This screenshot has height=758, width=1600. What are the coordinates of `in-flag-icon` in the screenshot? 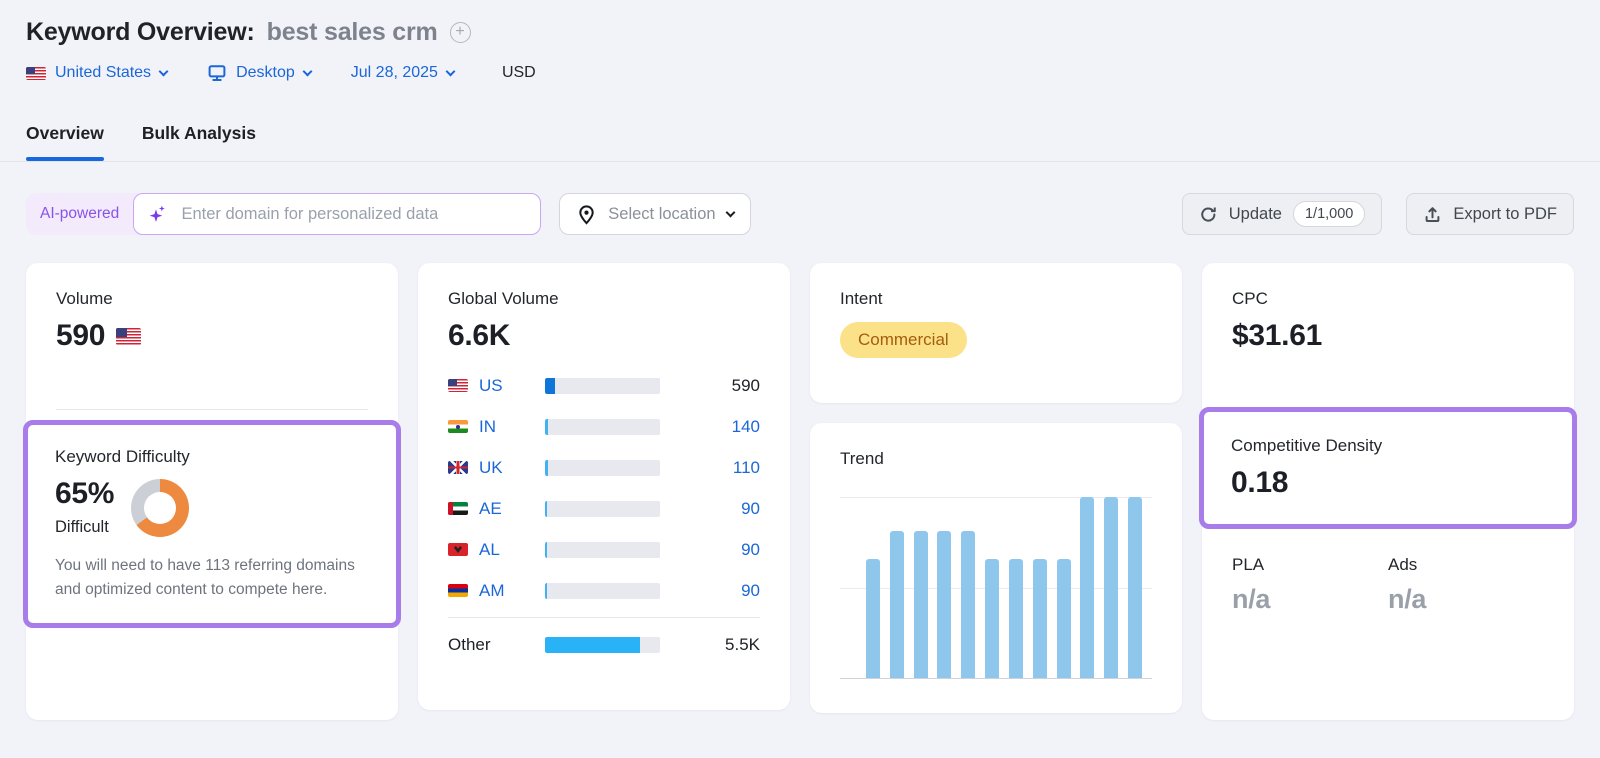 It's located at (458, 426).